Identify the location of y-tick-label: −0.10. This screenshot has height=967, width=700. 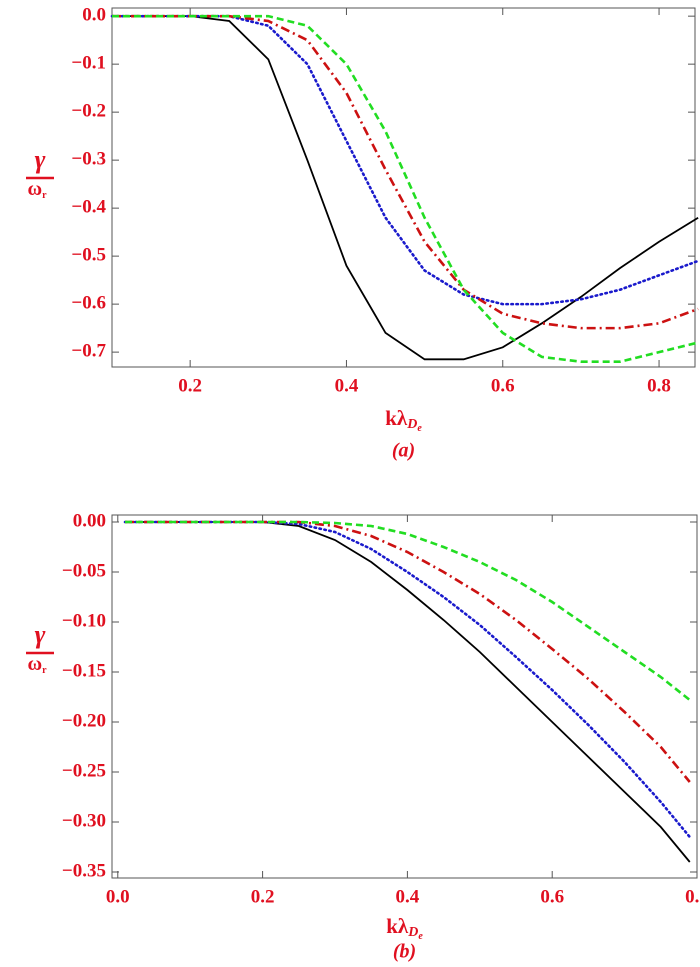
(84, 620).